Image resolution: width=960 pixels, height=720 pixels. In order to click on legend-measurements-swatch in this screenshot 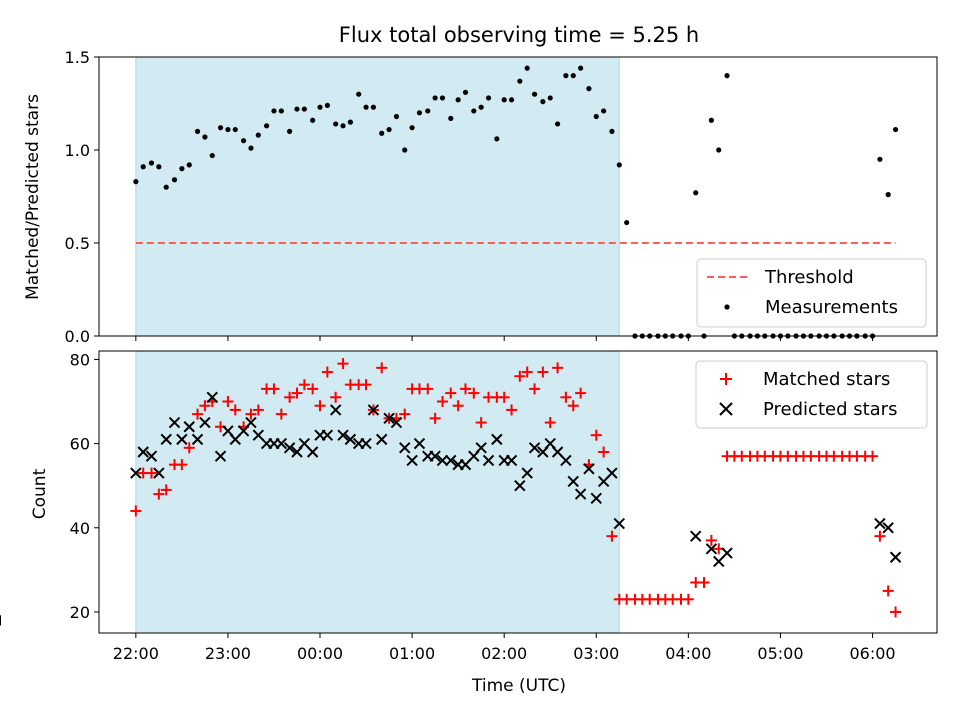, I will do `click(727, 307)`.